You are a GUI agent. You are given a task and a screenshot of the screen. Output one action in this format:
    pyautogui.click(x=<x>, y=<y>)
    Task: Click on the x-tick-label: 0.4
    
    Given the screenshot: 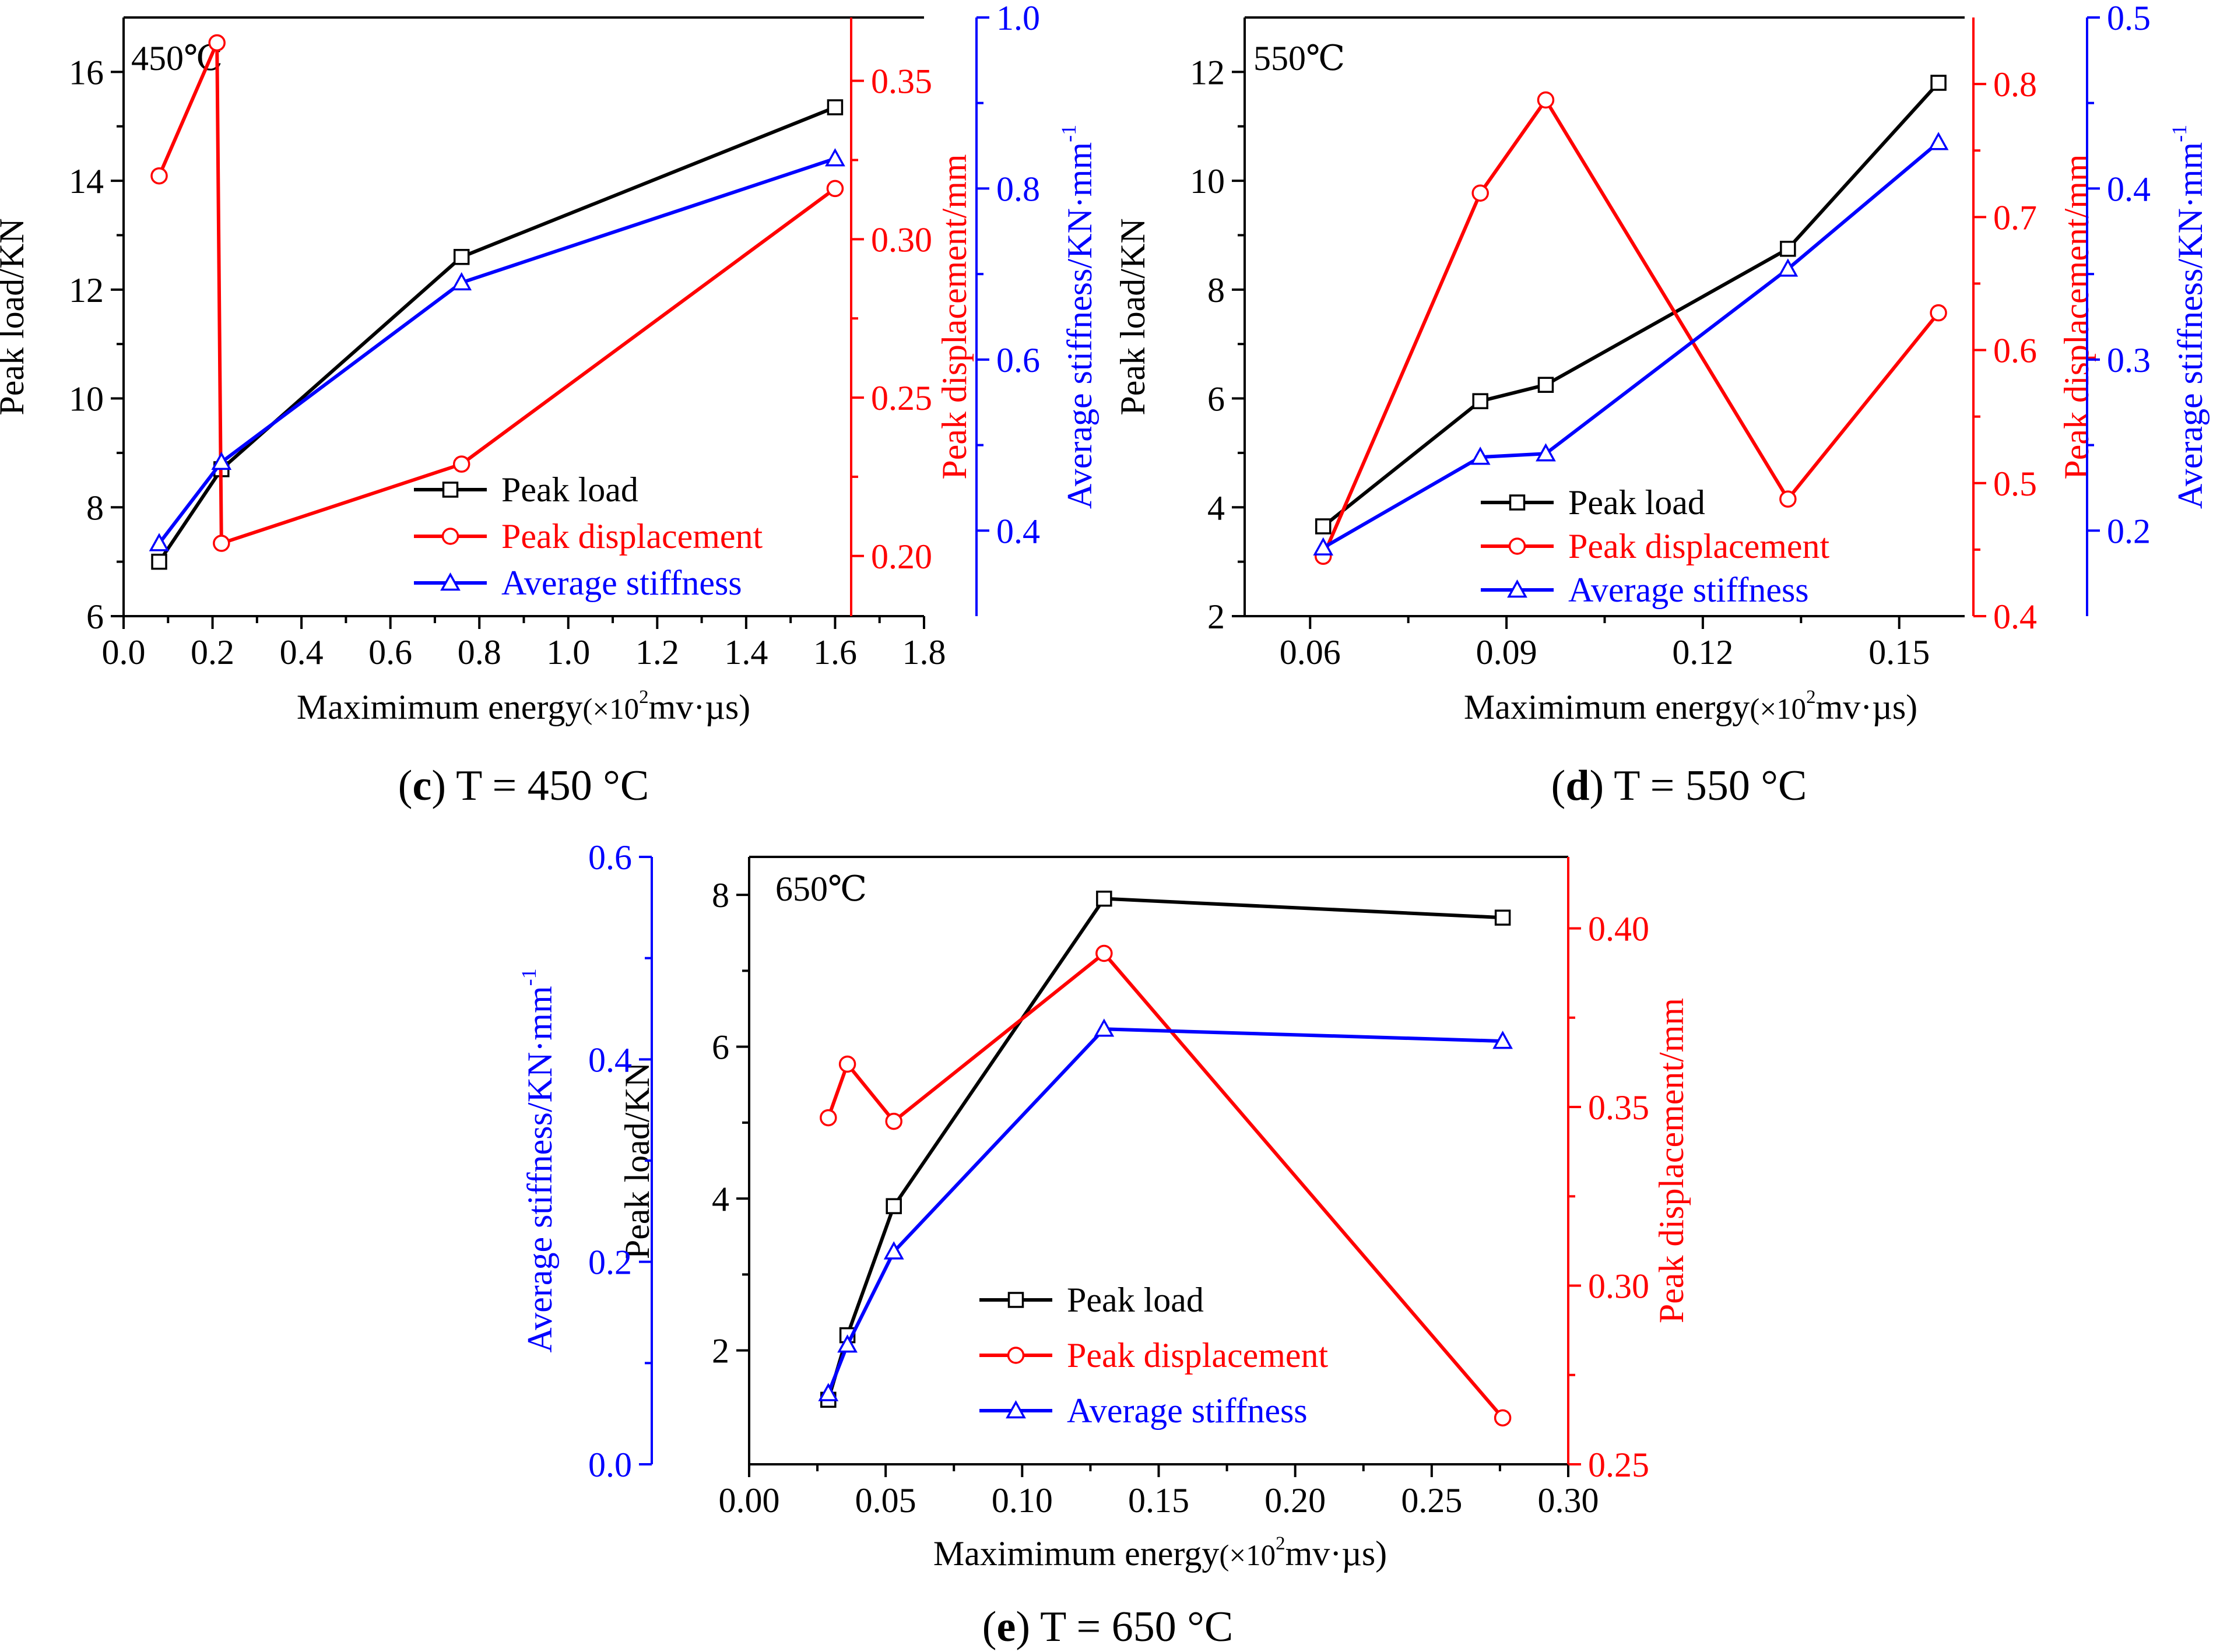 What is the action you would take?
    pyautogui.click(x=302, y=652)
    